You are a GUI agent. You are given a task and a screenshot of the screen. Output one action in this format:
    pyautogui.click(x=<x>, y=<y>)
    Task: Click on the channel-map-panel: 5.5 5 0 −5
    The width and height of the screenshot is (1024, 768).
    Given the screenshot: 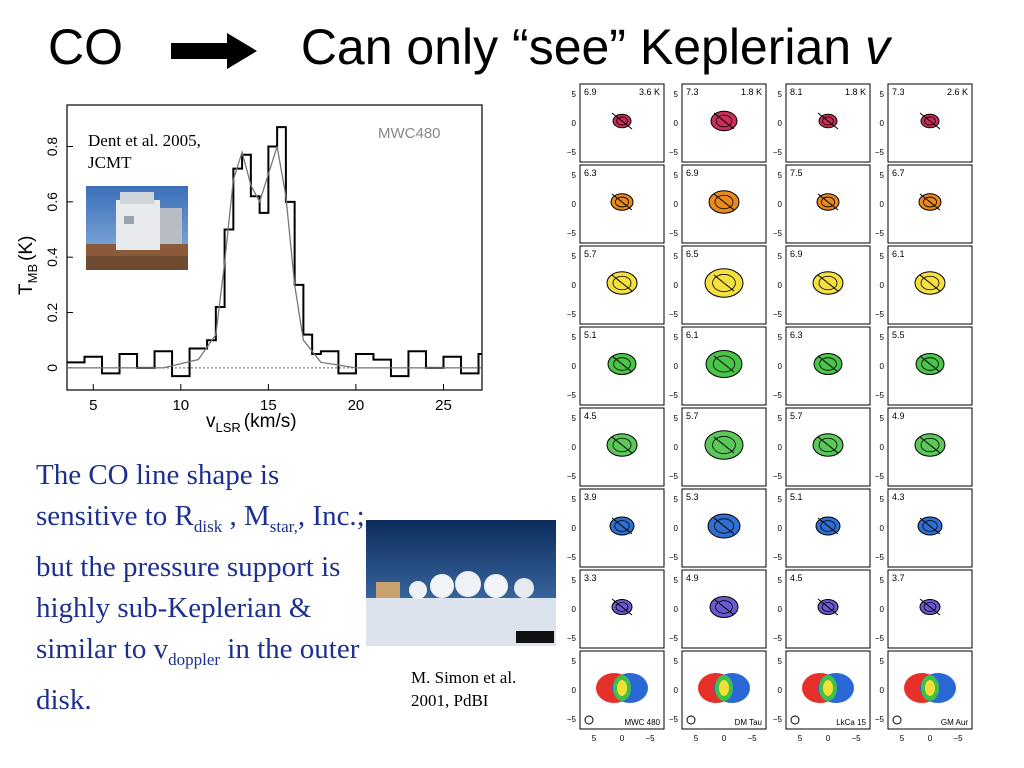 What is the action you would take?
    pyautogui.click(x=924, y=366)
    